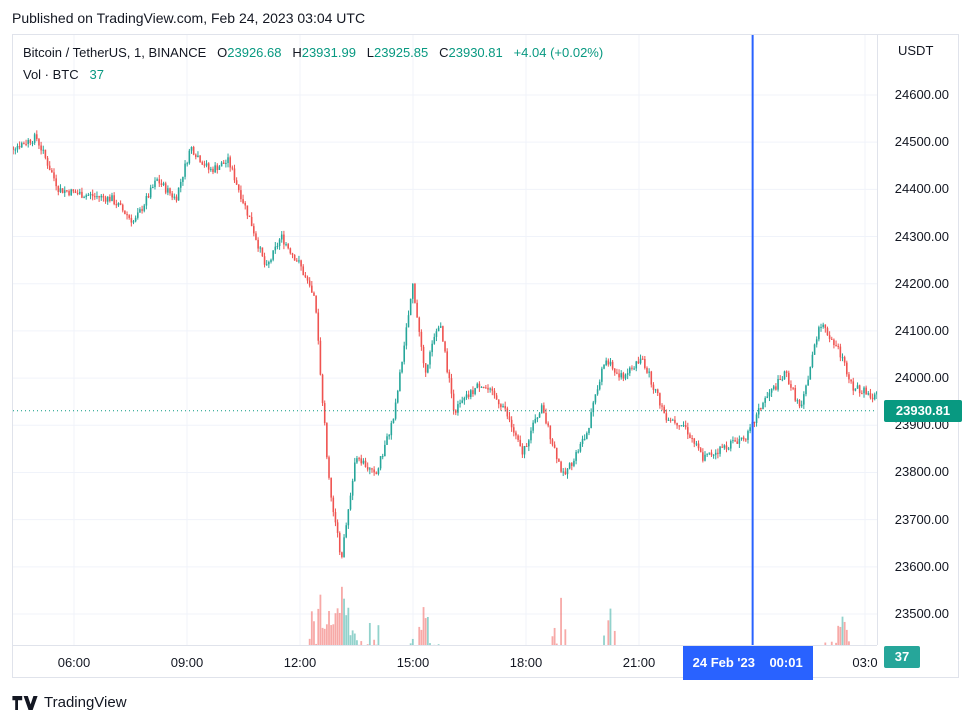 This screenshot has width=972, height=725. What do you see at coordinates (96, 74) in the screenshot?
I see `volume-value: 37` at bounding box center [96, 74].